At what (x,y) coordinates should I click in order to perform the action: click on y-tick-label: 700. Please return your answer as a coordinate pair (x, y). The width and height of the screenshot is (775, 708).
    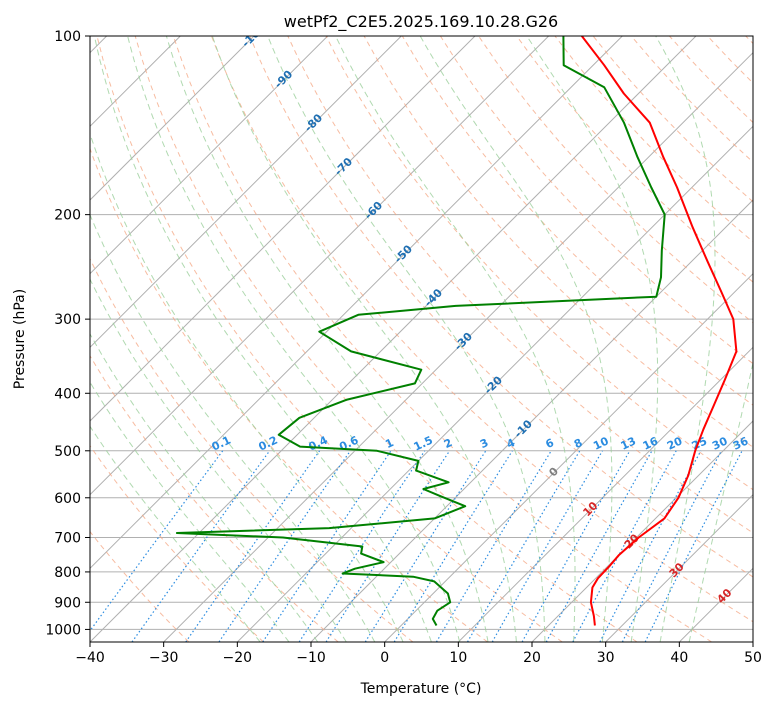
    Looking at the image, I should click on (67, 539).